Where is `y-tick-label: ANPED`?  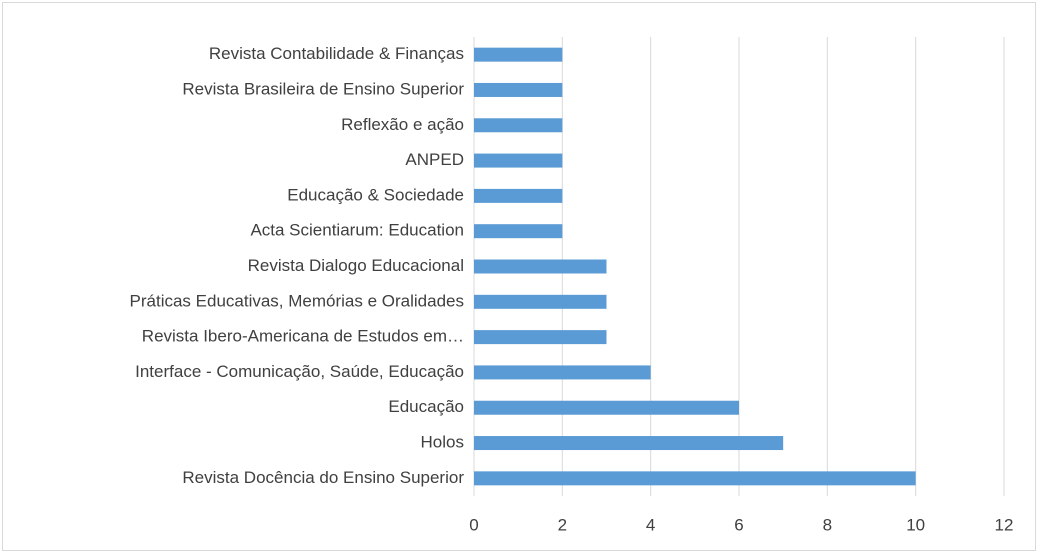
y-tick-label: ANPED is located at coordinates (434, 159).